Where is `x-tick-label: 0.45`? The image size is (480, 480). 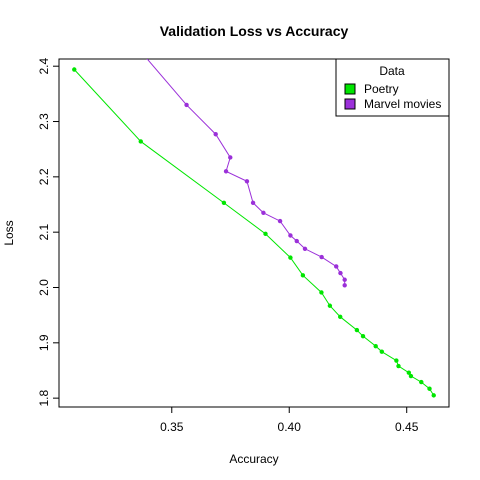
x-tick-label: 0.45 is located at coordinates (407, 427).